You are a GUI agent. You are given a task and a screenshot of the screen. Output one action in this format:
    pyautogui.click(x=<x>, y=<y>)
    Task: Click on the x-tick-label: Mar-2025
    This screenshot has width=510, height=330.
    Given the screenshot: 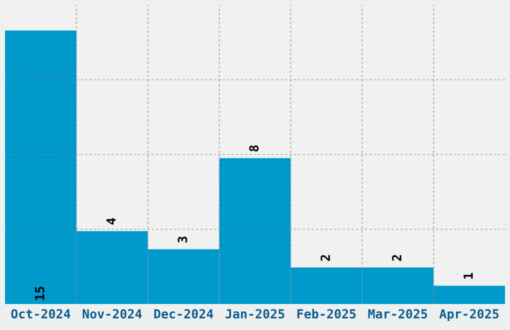 What is the action you would take?
    pyautogui.click(x=398, y=314)
    